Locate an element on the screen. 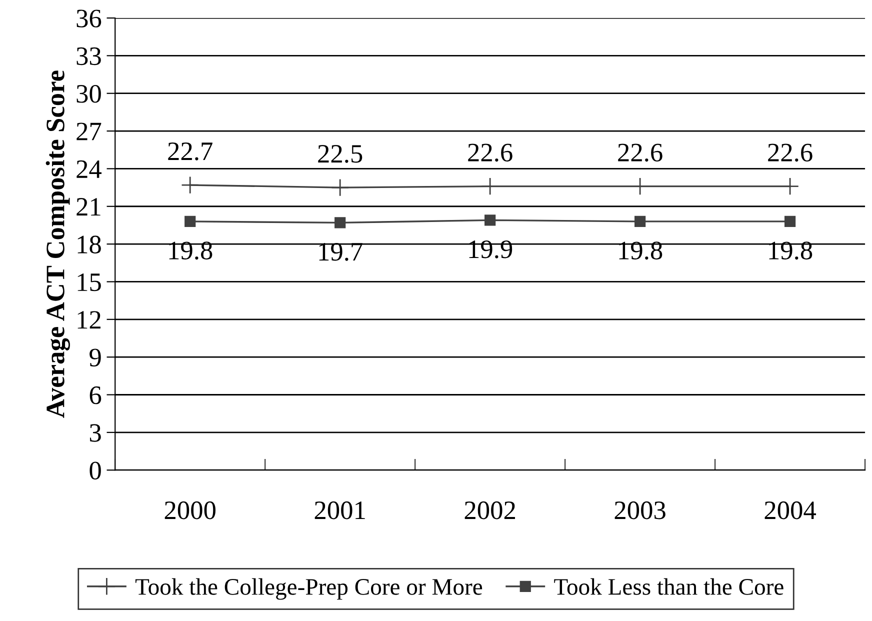 This screenshot has height=621, width=872. y-tick-label: 0 is located at coordinates (95, 471).